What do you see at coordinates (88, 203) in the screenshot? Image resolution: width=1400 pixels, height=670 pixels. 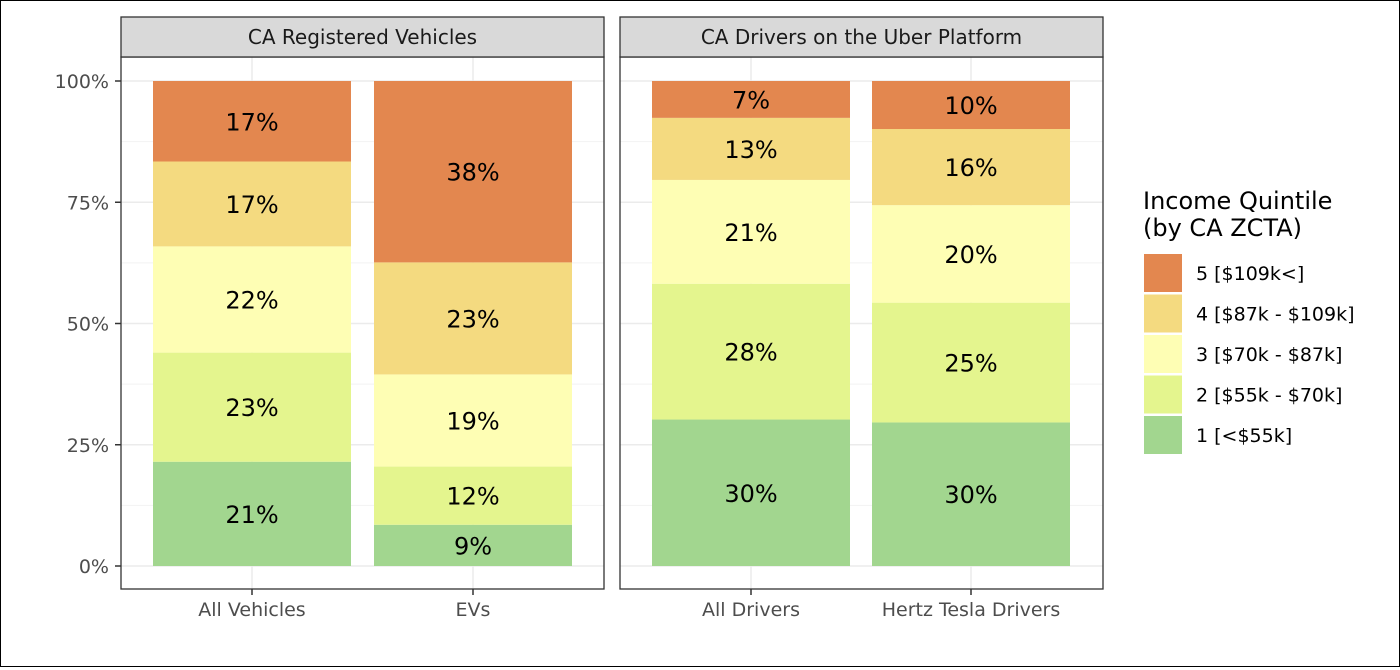 I see `y-tick-label: 75%` at bounding box center [88, 203].